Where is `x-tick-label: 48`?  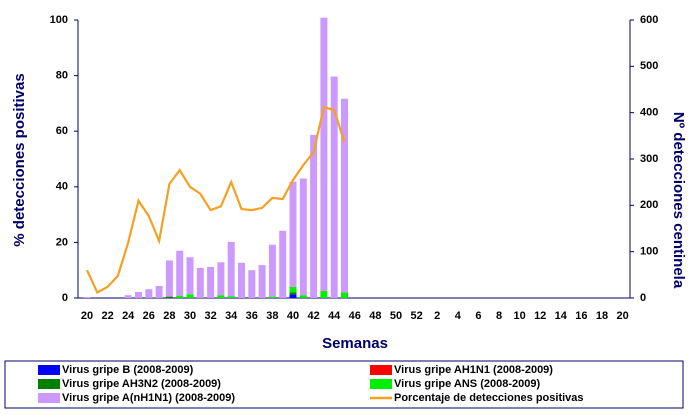 x-tick-label: 48 is located at coordinates (375, 316).